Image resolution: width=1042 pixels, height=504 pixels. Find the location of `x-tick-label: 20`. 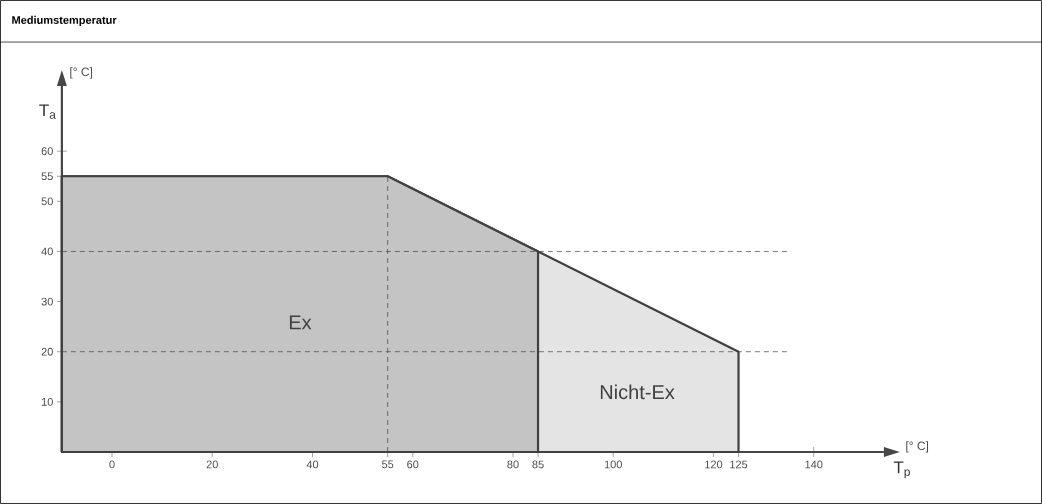

x-tick-label: 20 is located at coordinates (212, 464).